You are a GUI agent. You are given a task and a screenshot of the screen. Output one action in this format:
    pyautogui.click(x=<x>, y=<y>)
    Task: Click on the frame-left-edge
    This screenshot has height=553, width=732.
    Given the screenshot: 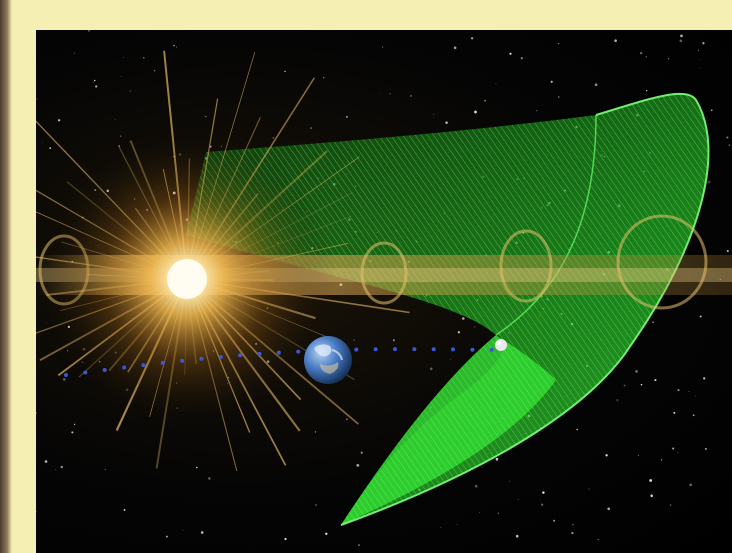 What is the action you would take?
    pyautogui.click(x=6, y=276)
    